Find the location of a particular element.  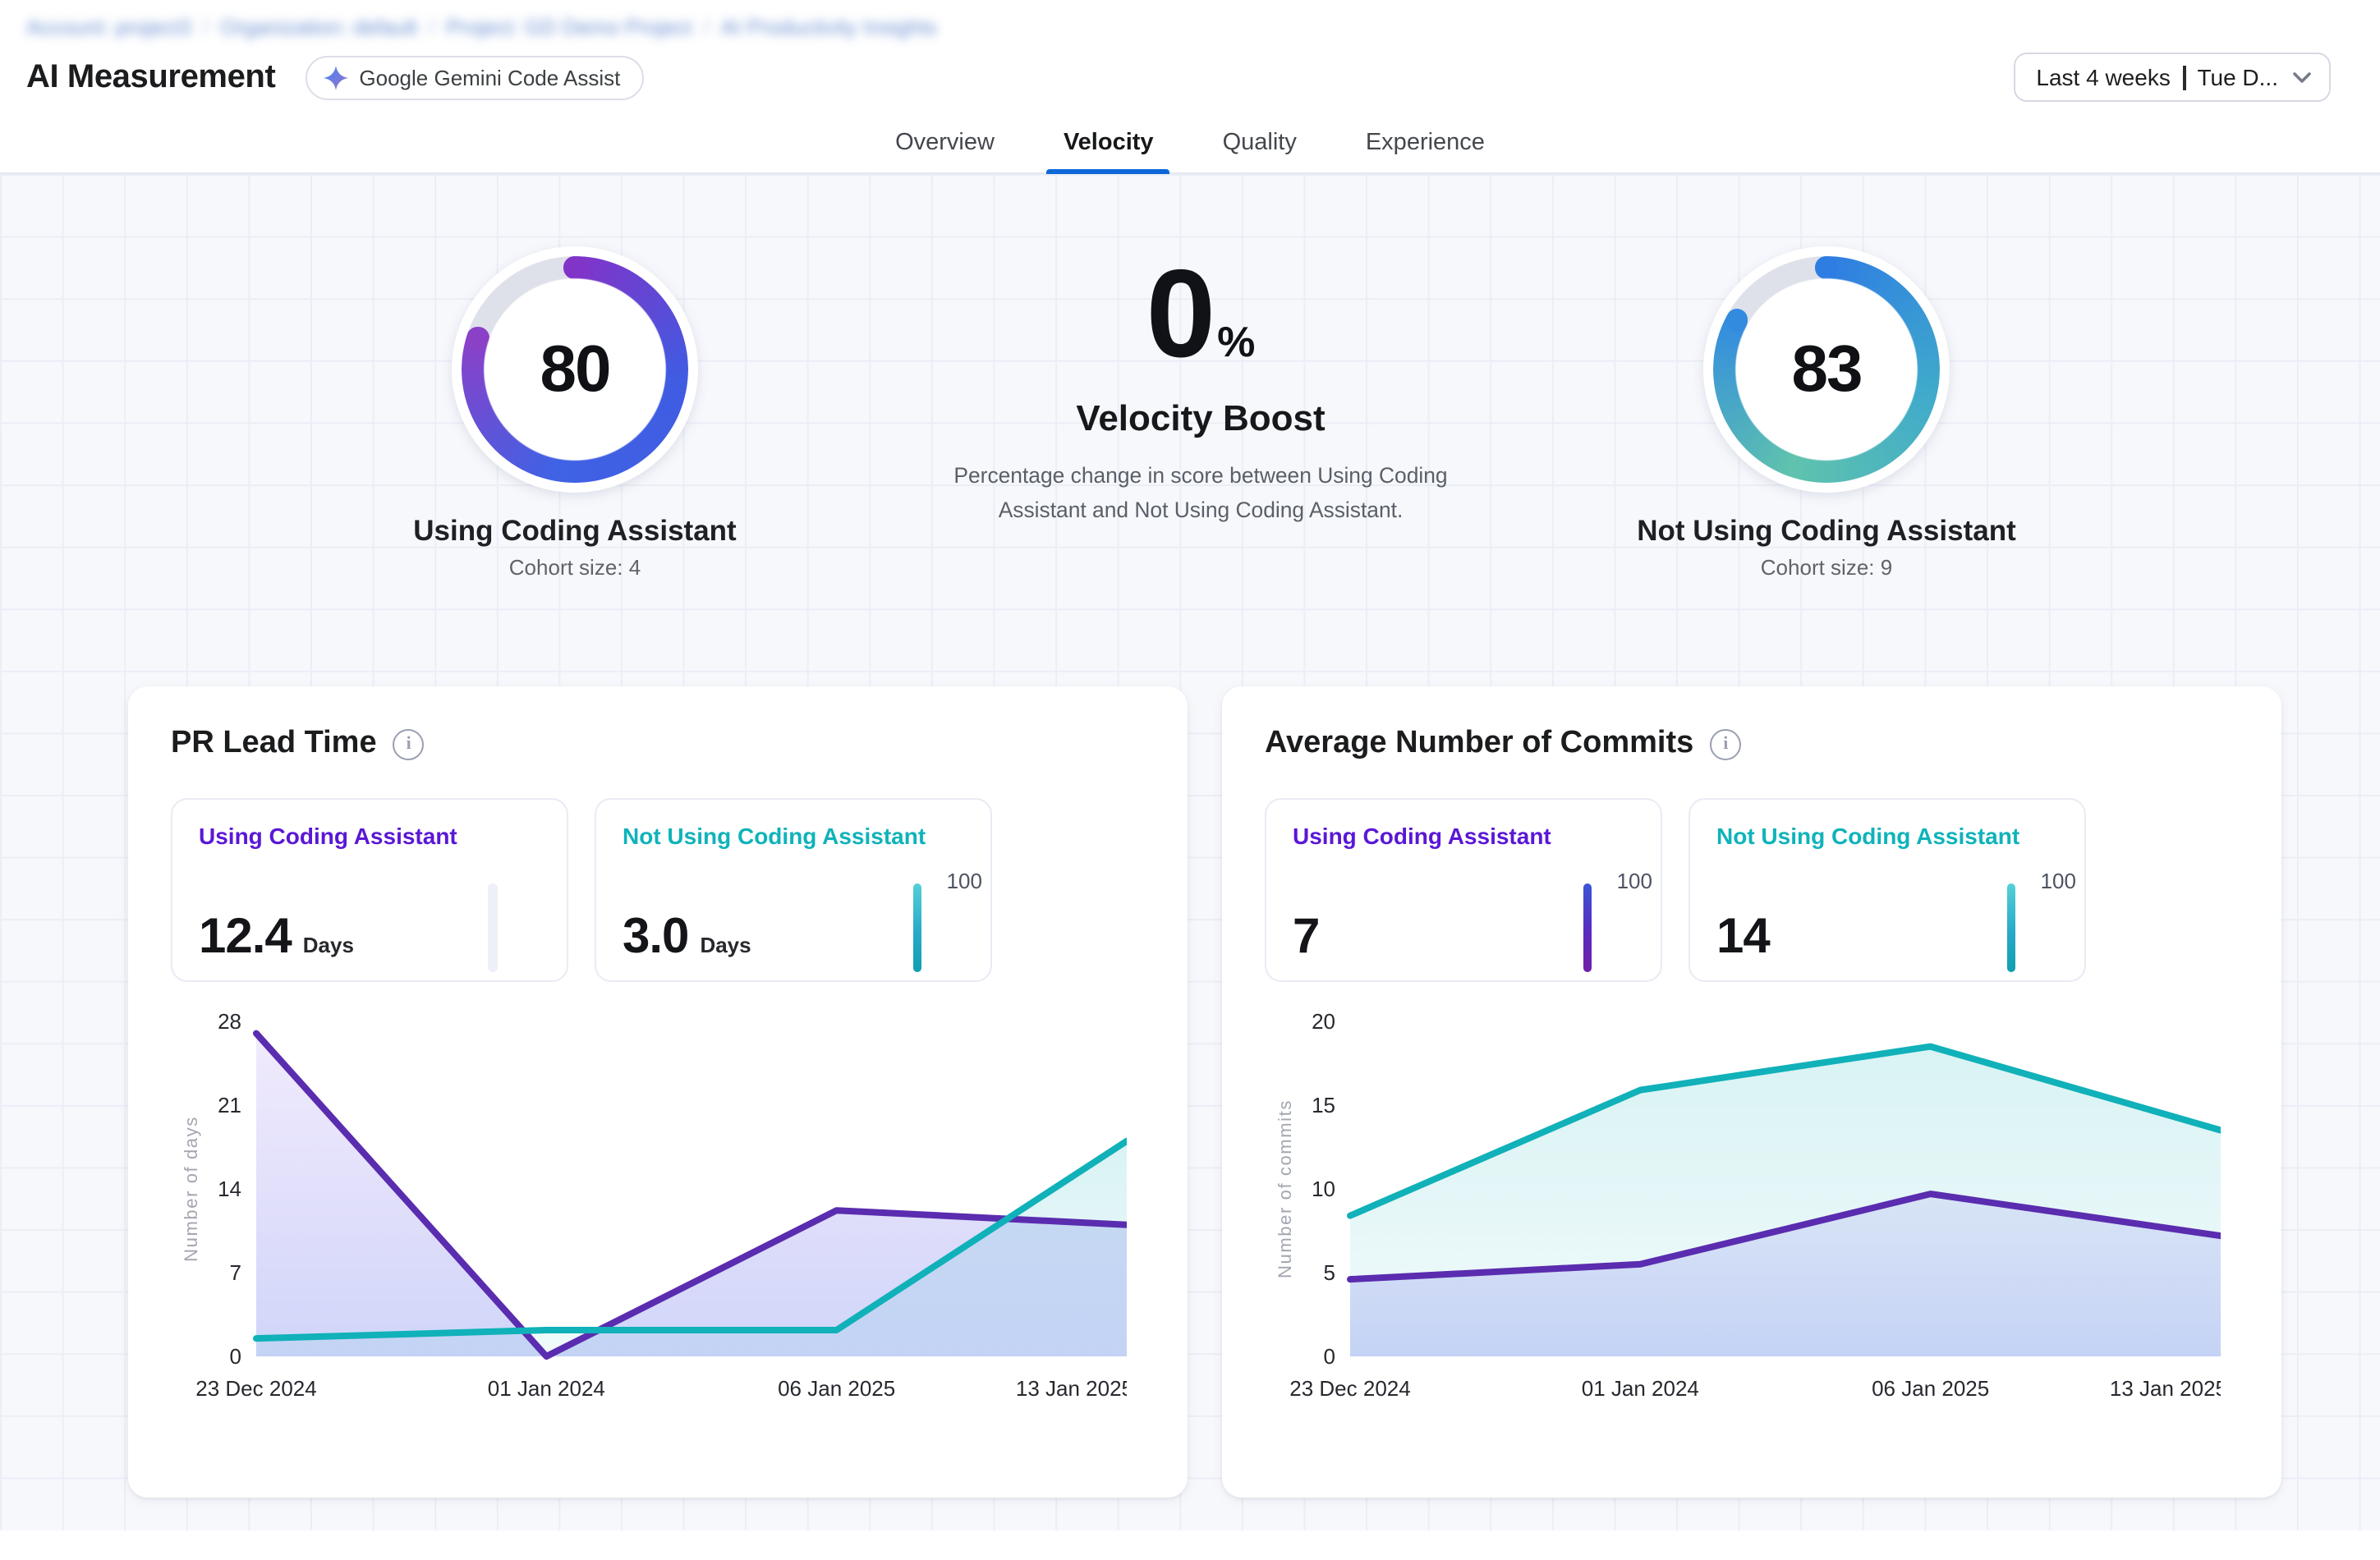

gauge-using-coding-assistant: 80 Using Coding Assistant Cohort size: 4 is located at coordinates (575, 413).